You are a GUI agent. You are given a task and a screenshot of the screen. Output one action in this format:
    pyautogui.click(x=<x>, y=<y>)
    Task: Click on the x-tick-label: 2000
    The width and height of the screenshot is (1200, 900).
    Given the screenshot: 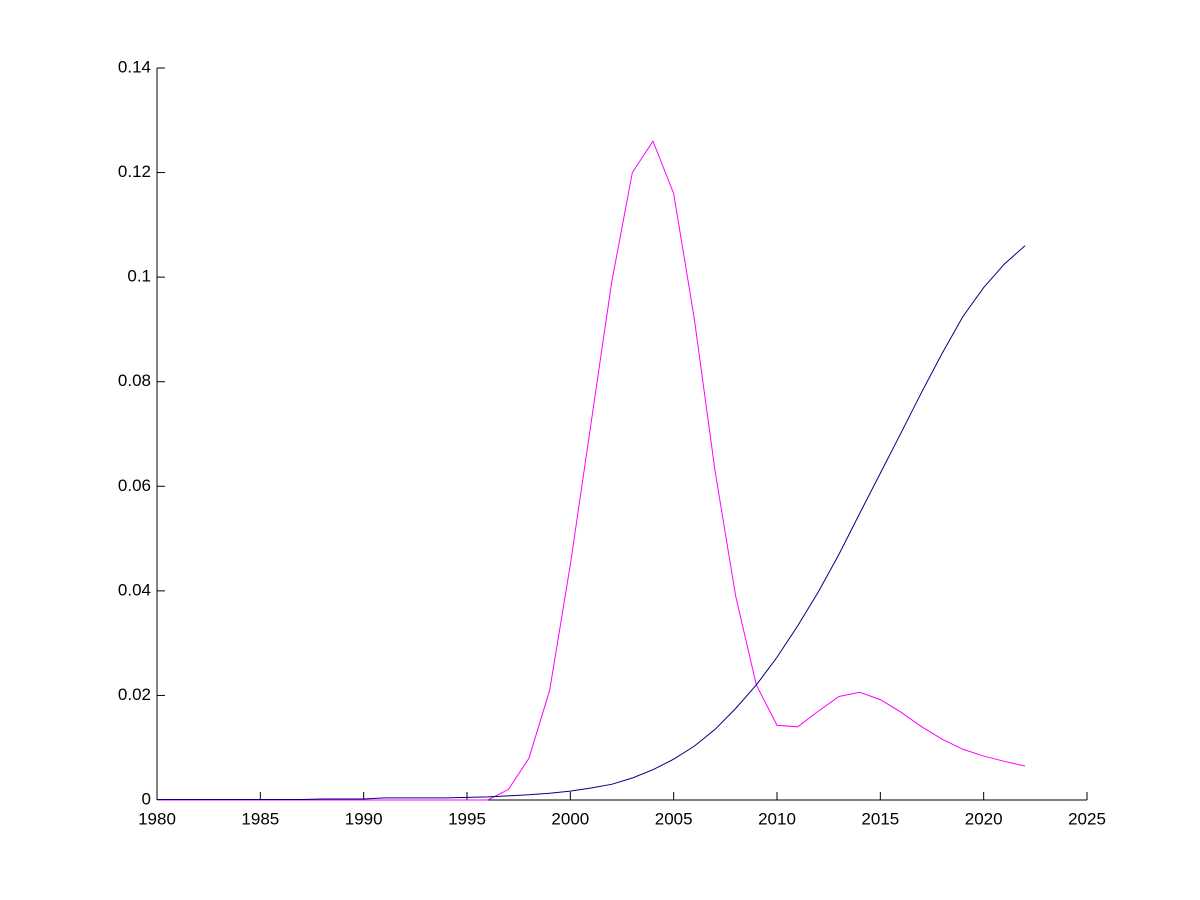 What is the action you would take?
    pyautogui.click(x=570, y=818)
    